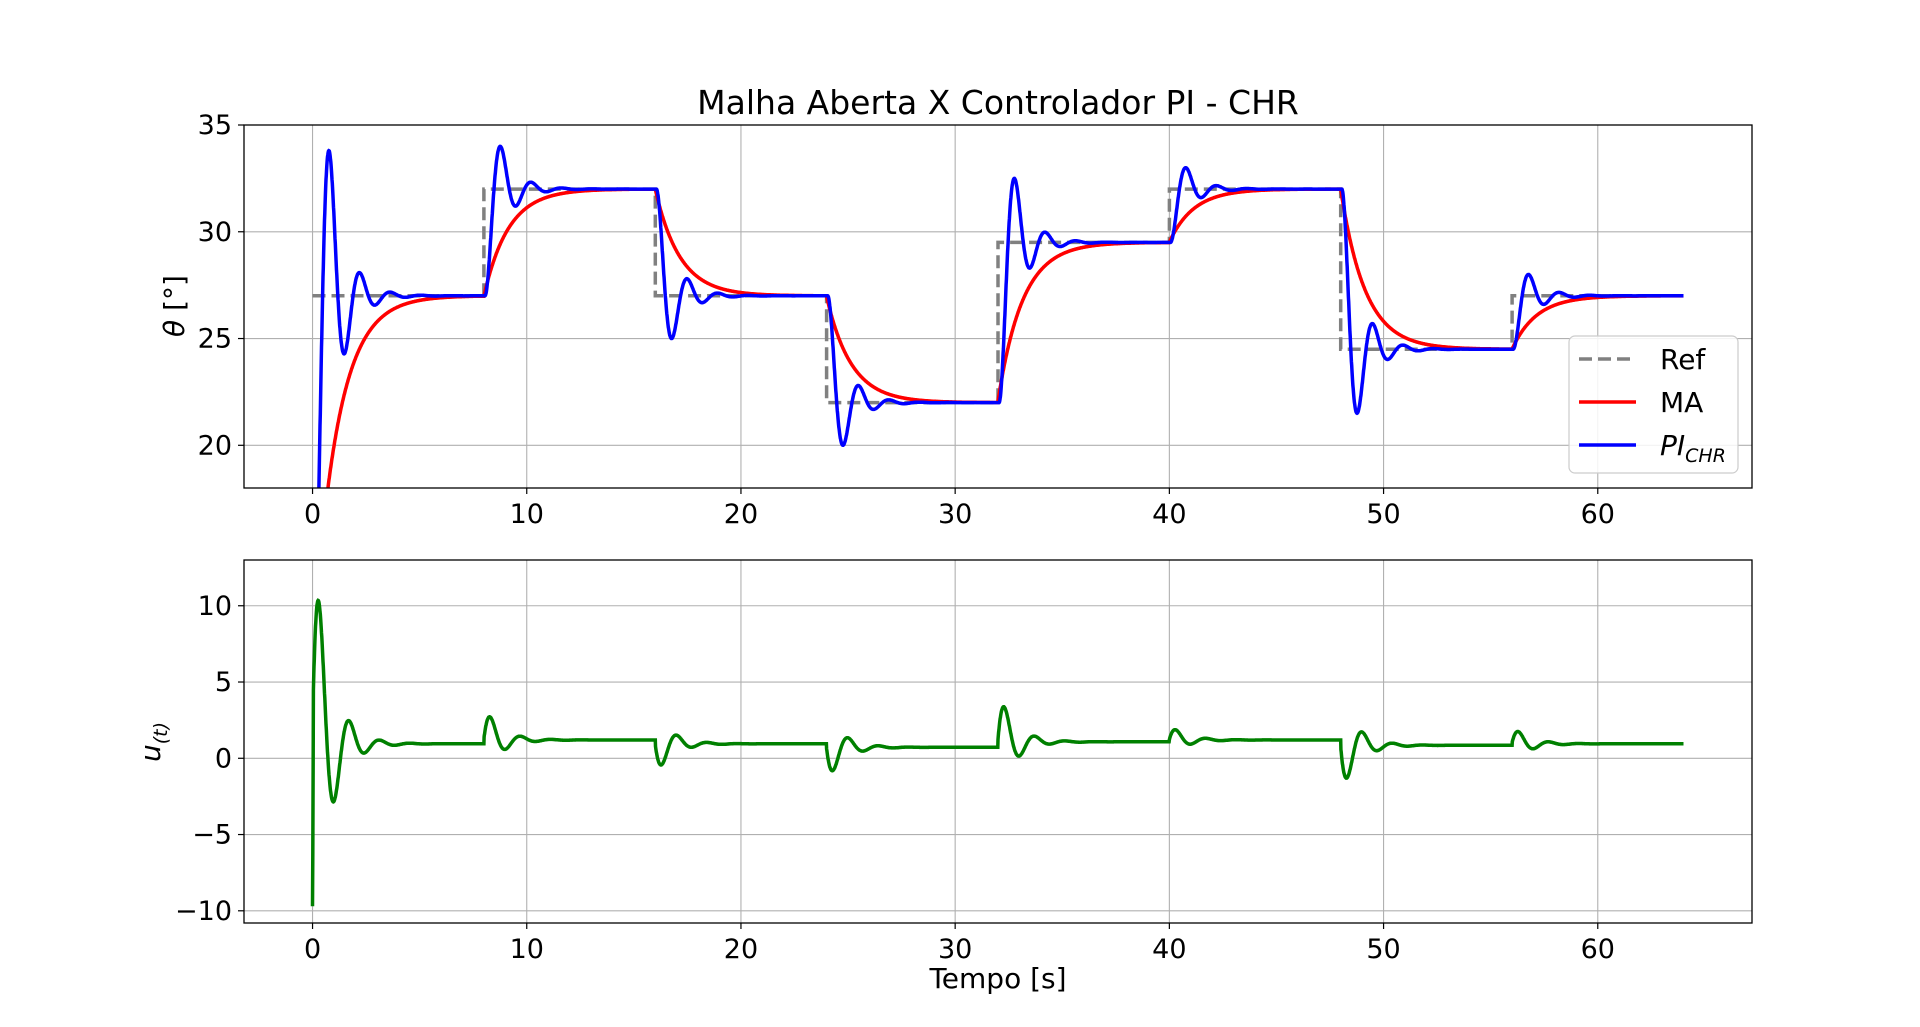  Describe the element at coordinates (1383, 949) in the screenshot. I see `bottom-x-tick-label: 50` at that location.